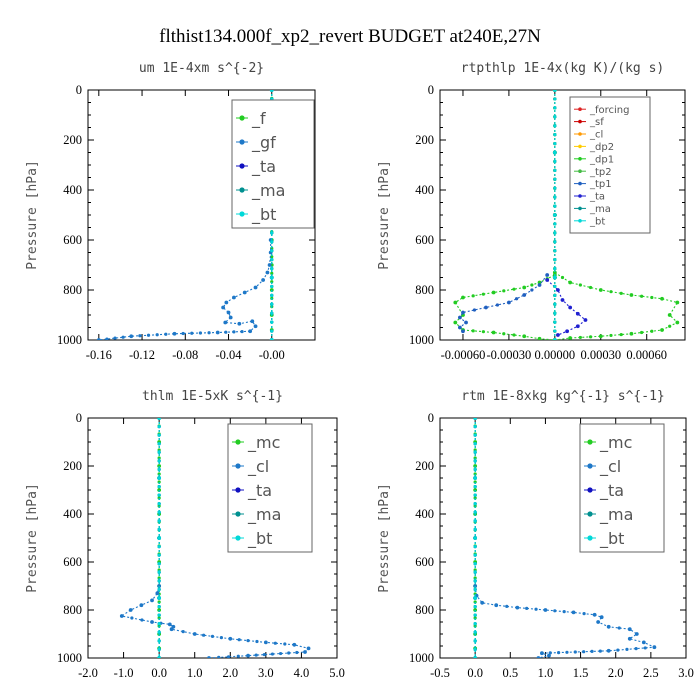 Image resolution: width=700 pixels, height=700 pixels. I want to click on legend-label: _tp1, so click(600, 184).